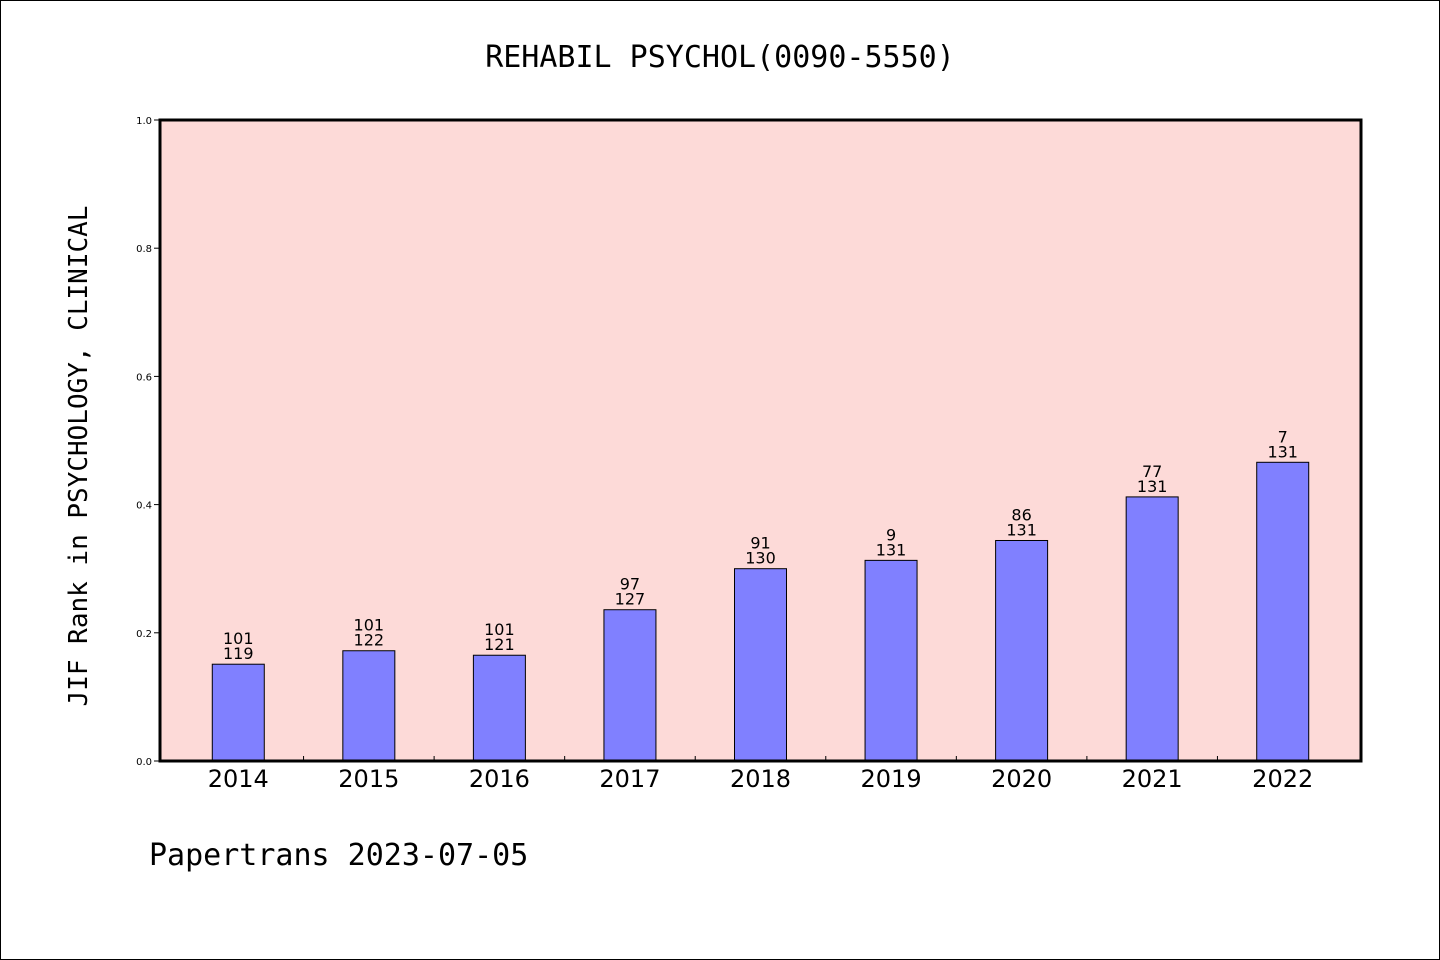  What do you see at coordinates (891, 779) in the screenshot?
I see `x-tick-label: 2019` at bounding box center [891, 779].